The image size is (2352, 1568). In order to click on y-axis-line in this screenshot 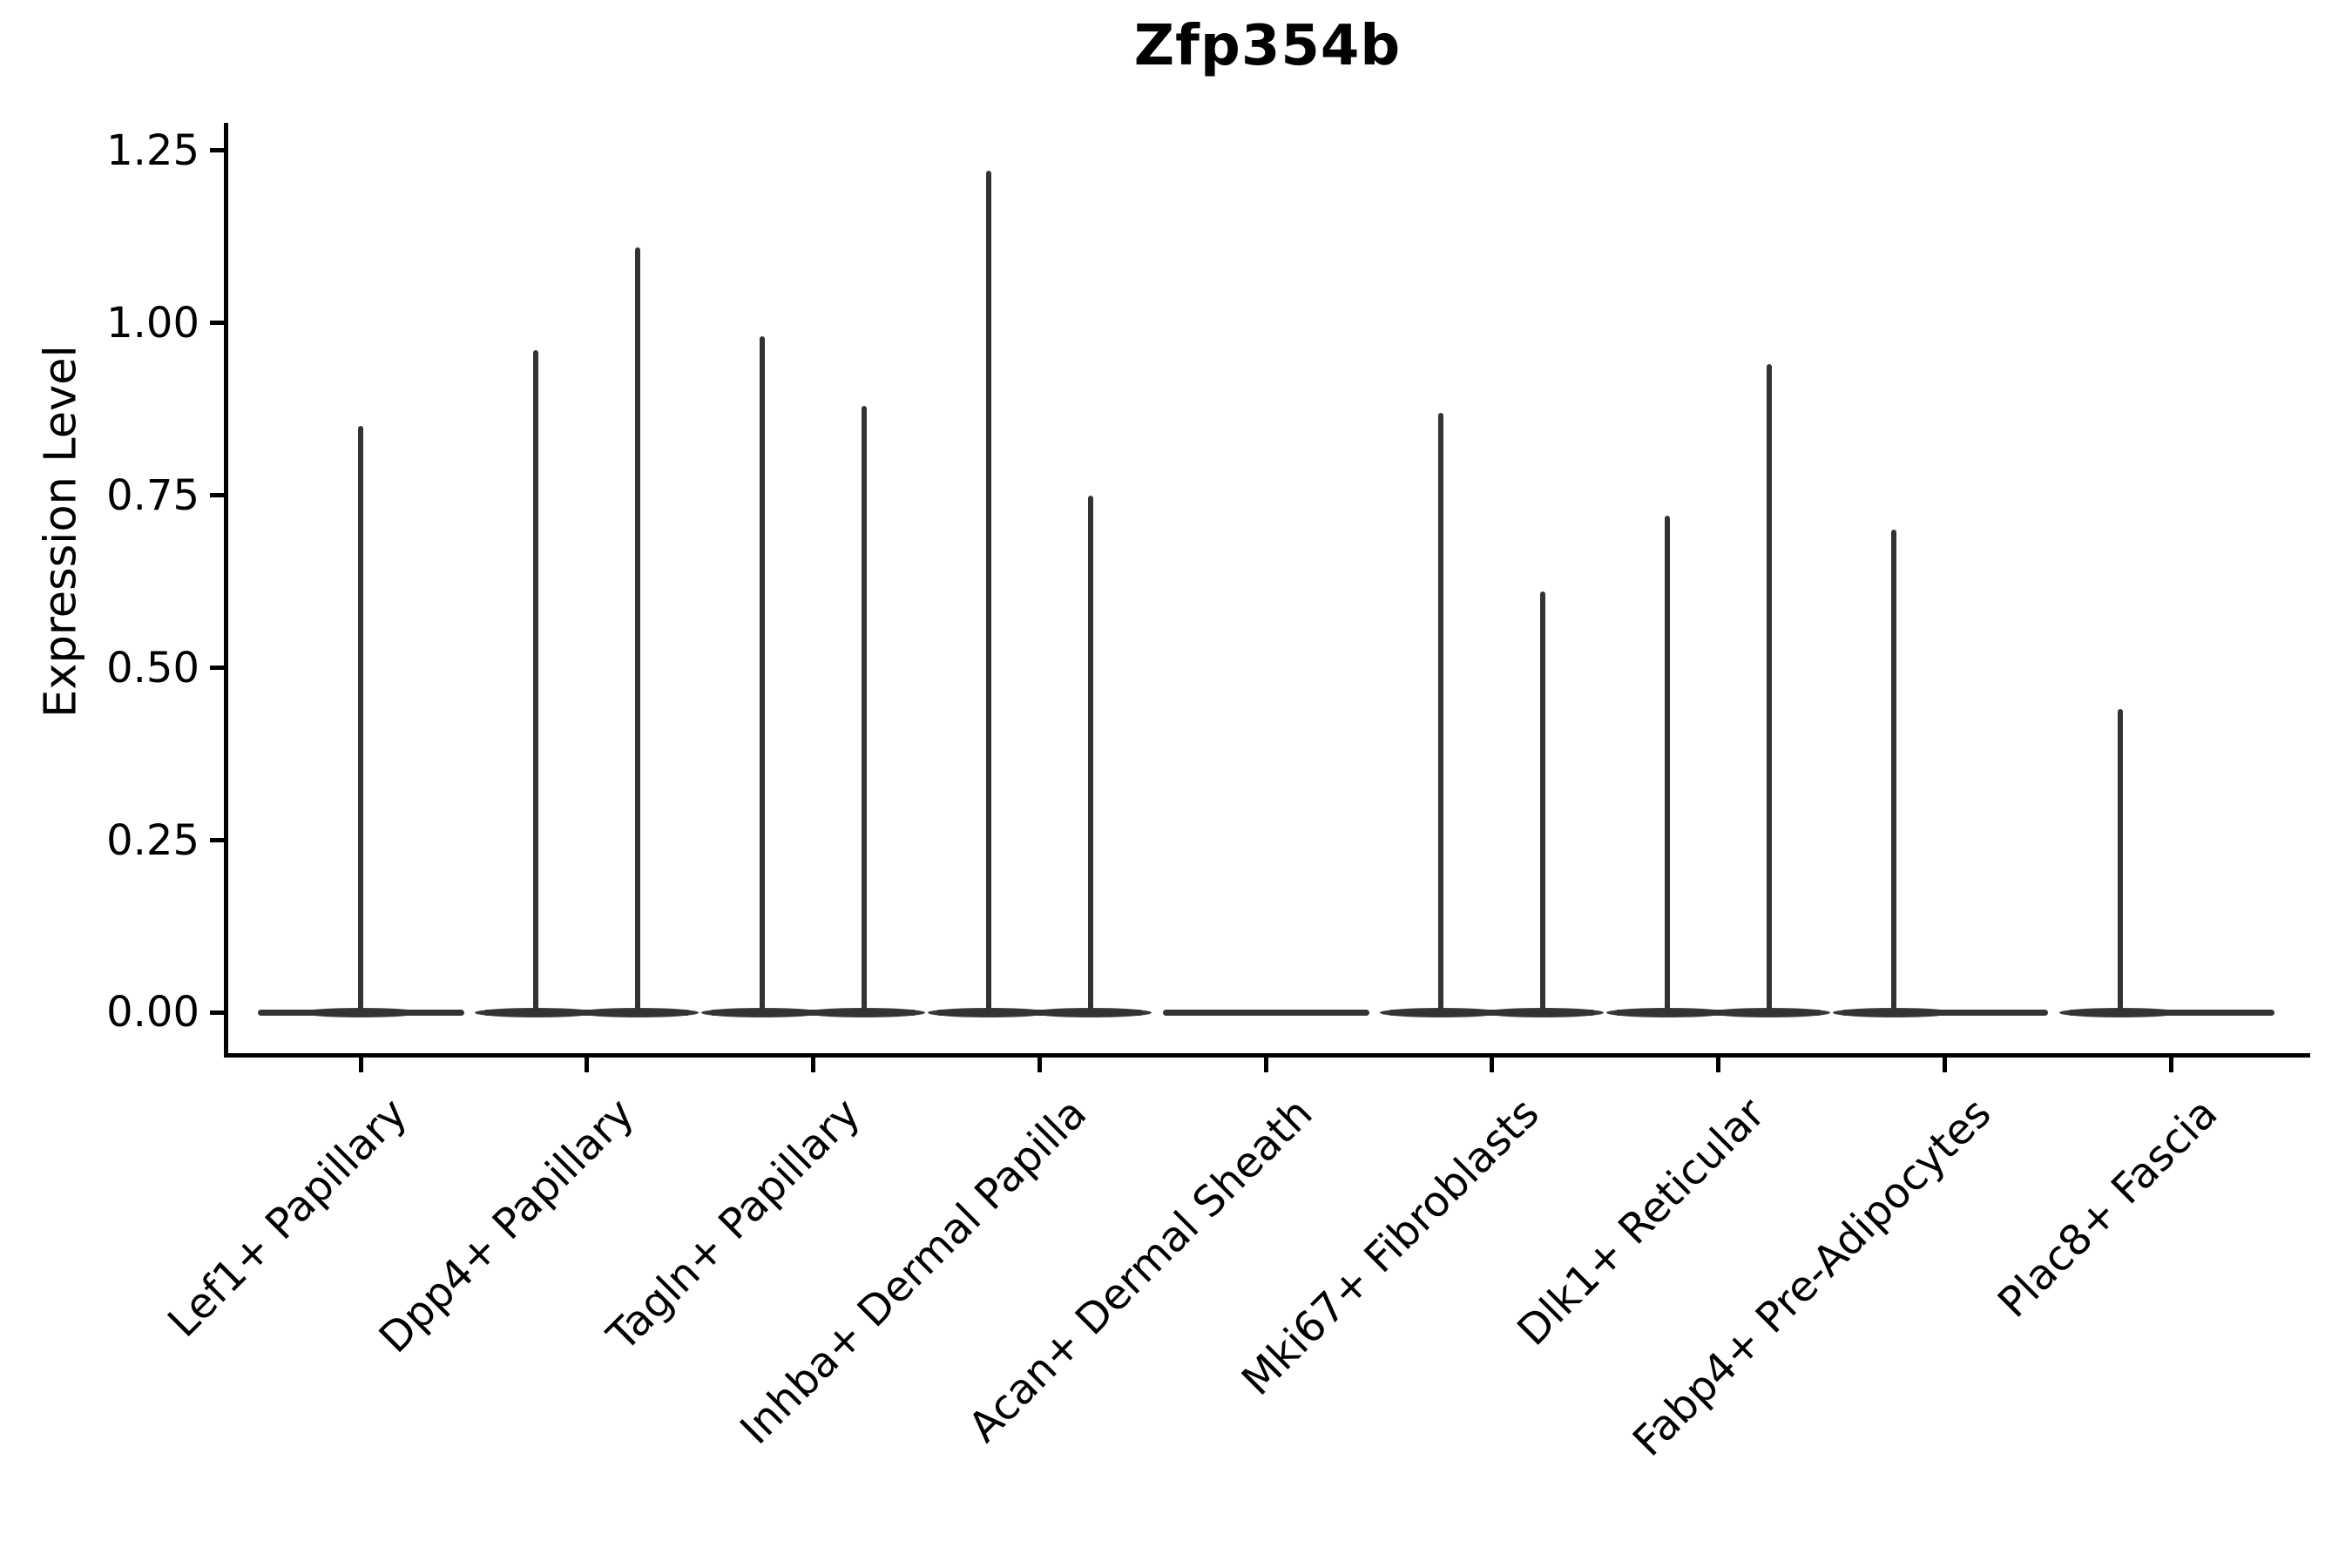, I will do `click(226, 590)`.